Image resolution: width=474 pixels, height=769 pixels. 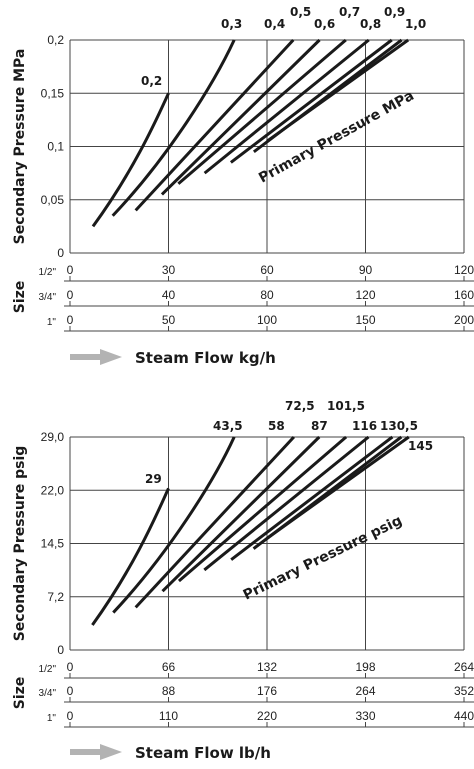 What do you see at coordinates (55, 40) in the screenshot?
I see `y-tick-label: 0,2` at bounding box center [55, 40].